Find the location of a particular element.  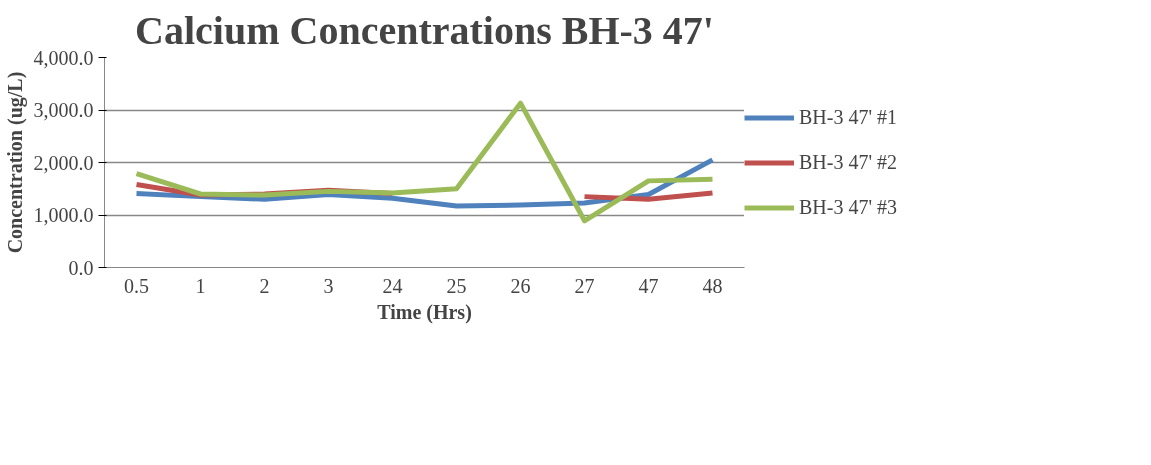

y-axis-title: Concentration (ug/L) is located at coordinates (15, 162).